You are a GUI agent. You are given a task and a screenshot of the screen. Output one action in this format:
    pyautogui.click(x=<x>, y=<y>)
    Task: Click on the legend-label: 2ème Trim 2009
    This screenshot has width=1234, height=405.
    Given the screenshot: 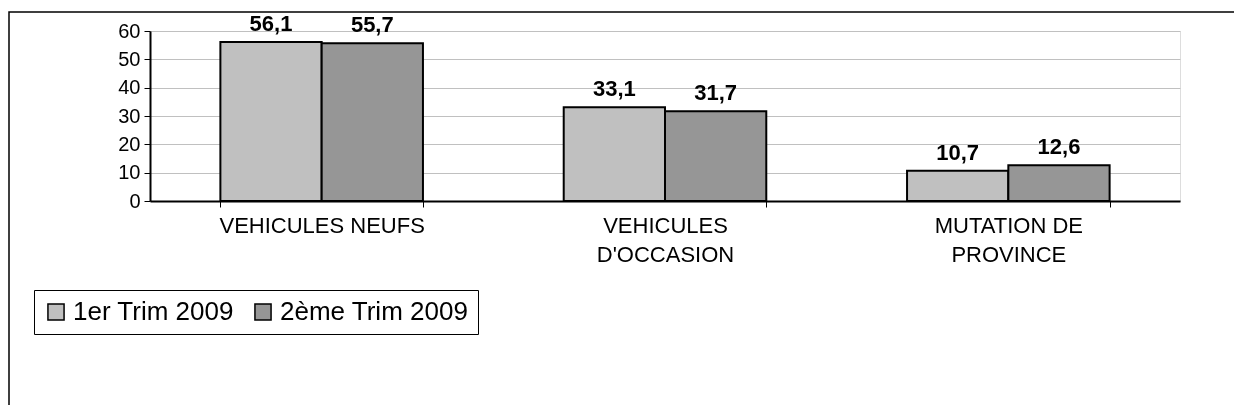 What is the action you would take?
    pyautogui.click(x=374, y=311)
    